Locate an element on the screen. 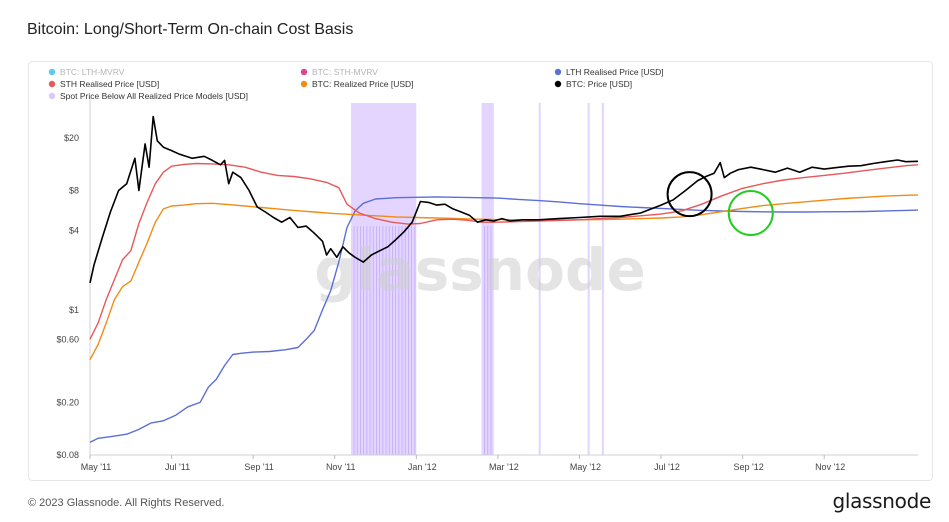 Image resolution: width=949 pixels, height=522 pixels. x-tick-label: Jul '11 is located at coordinates (177, 467).